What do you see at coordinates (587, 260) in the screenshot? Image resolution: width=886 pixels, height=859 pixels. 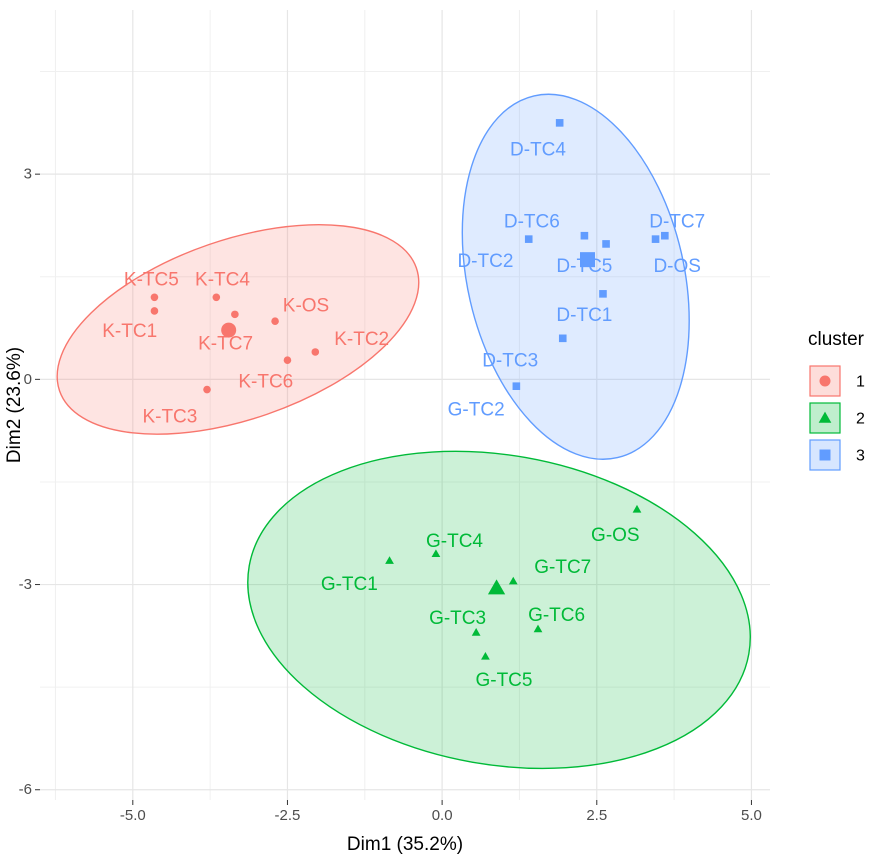 I see `cluster-3-centroid` at bounding box center [587, 260].